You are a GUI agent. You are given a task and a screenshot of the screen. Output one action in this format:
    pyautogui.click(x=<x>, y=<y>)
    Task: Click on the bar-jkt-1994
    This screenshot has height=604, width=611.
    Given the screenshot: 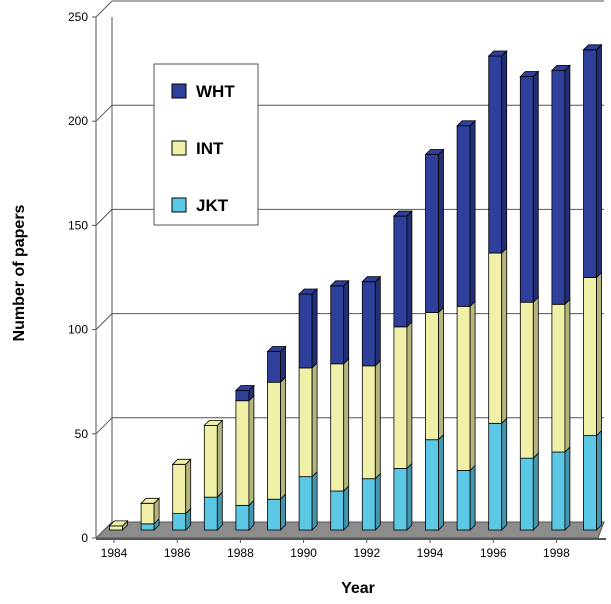 What is the action you would take?
    pyautogui.click(x=434, y=482)
    